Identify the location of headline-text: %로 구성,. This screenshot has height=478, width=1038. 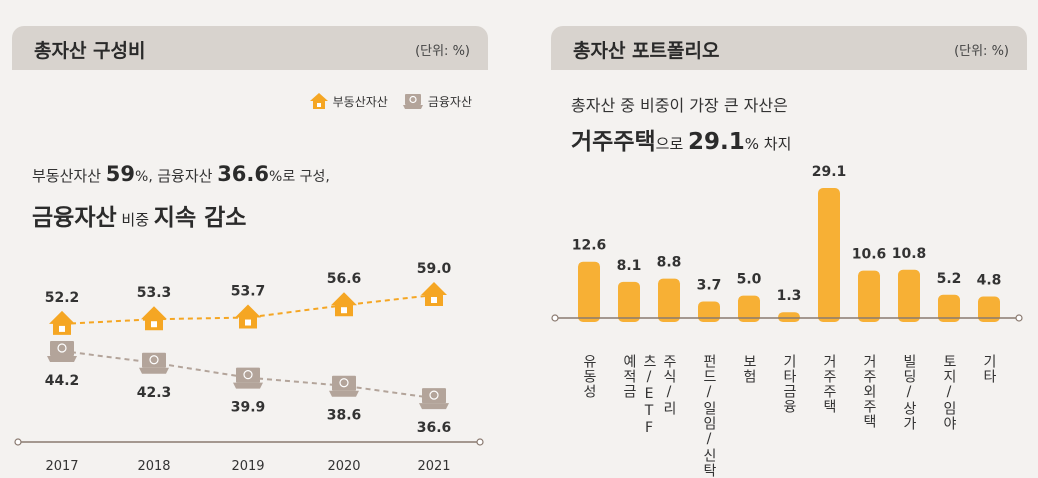
(299, 177).